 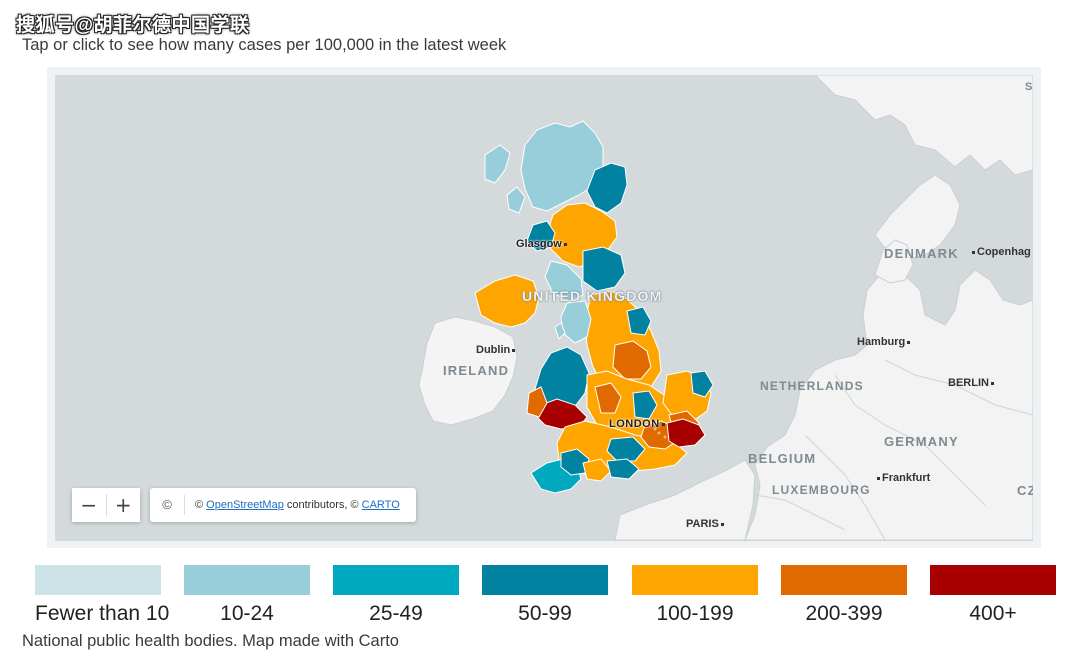 What do you see at coordinates (541, 236) in the screenshot?
I see `glasgow-region` at bounding box center [541, 236].